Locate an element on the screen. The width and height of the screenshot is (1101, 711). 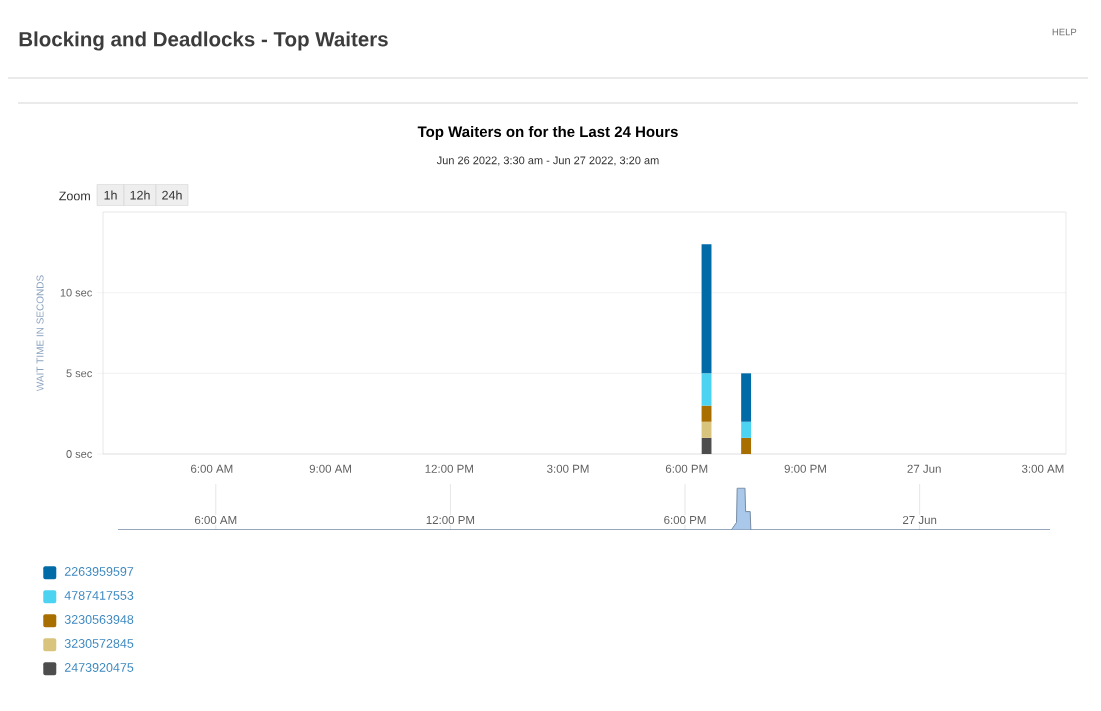
y-tick-label: 5 sec is located at coordinates (79, 373).